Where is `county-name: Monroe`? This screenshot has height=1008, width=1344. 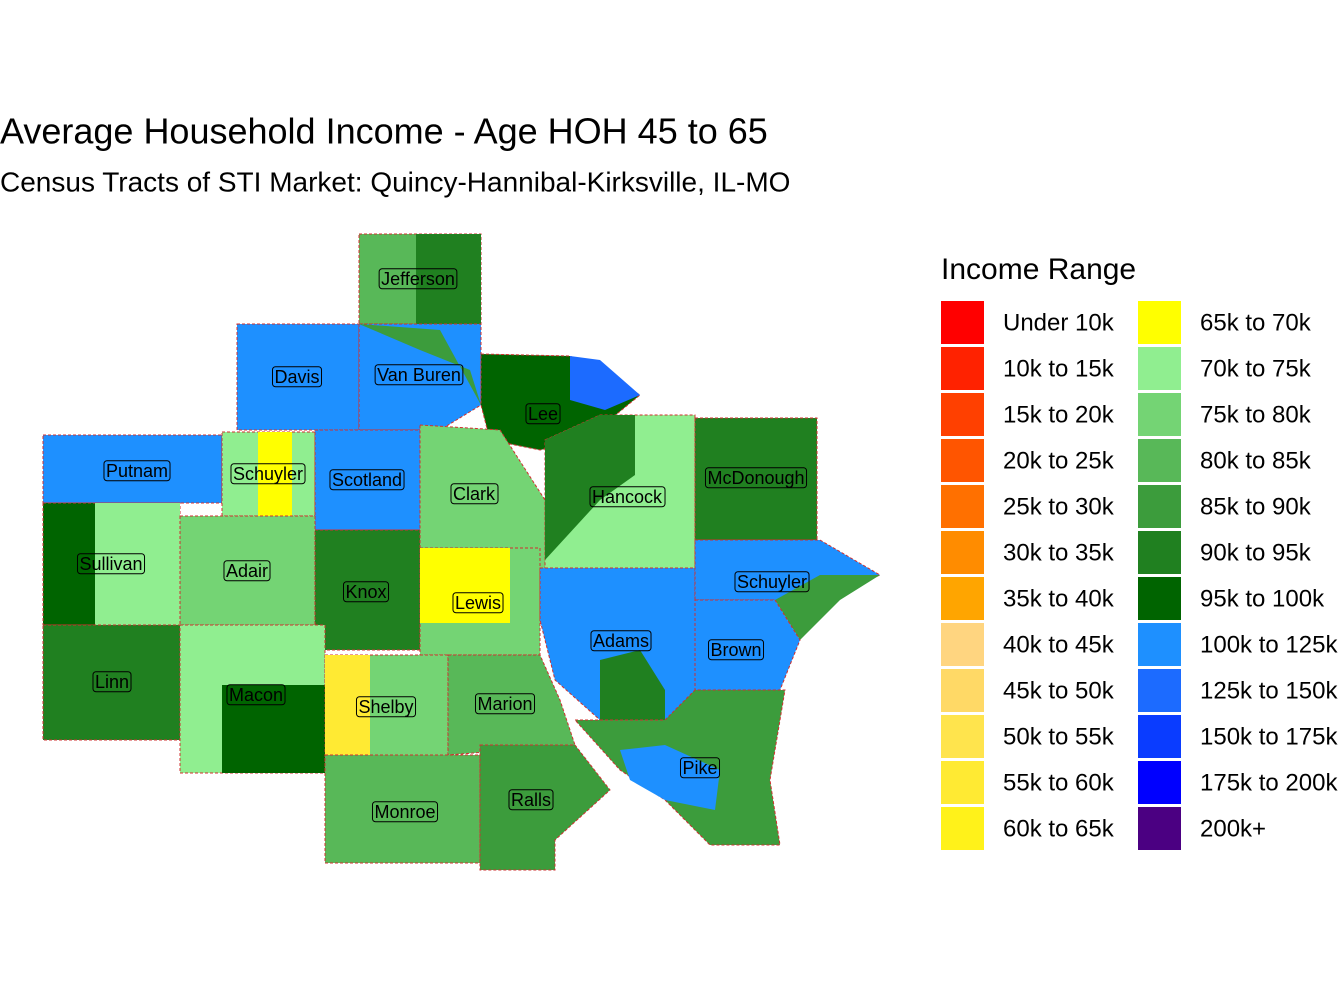 county-name: Monroe is located at coordinates (404, 812).